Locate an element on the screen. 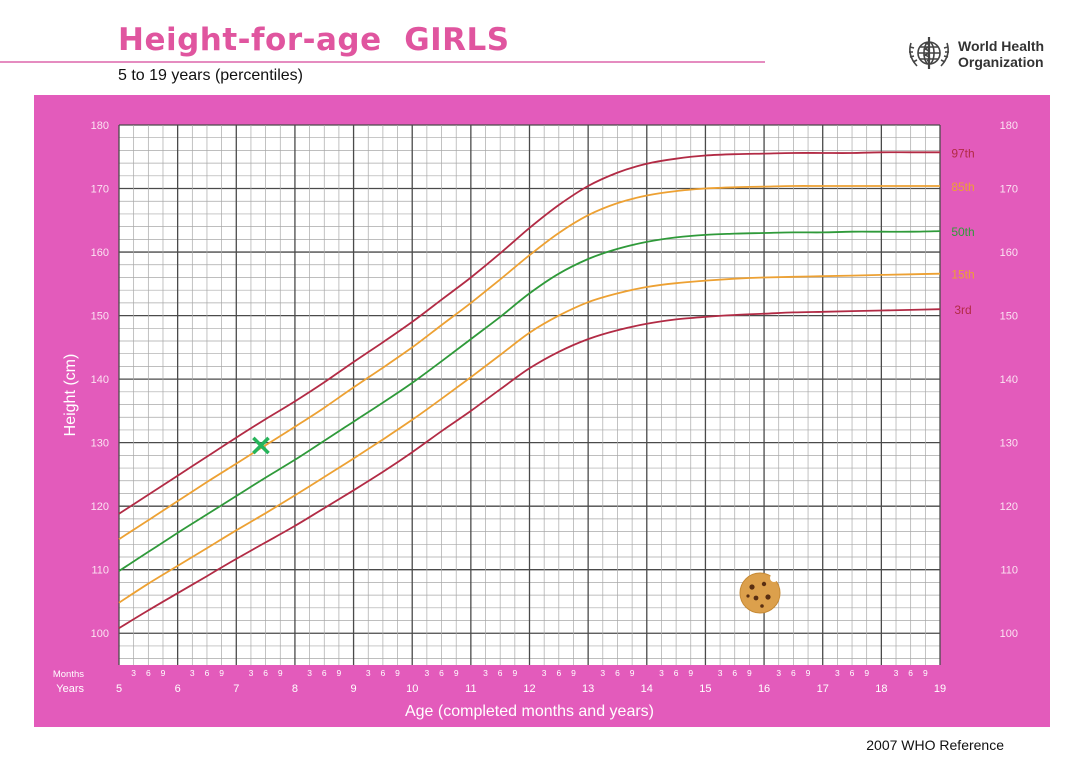  title-underline is located at coordinates (382, 62).